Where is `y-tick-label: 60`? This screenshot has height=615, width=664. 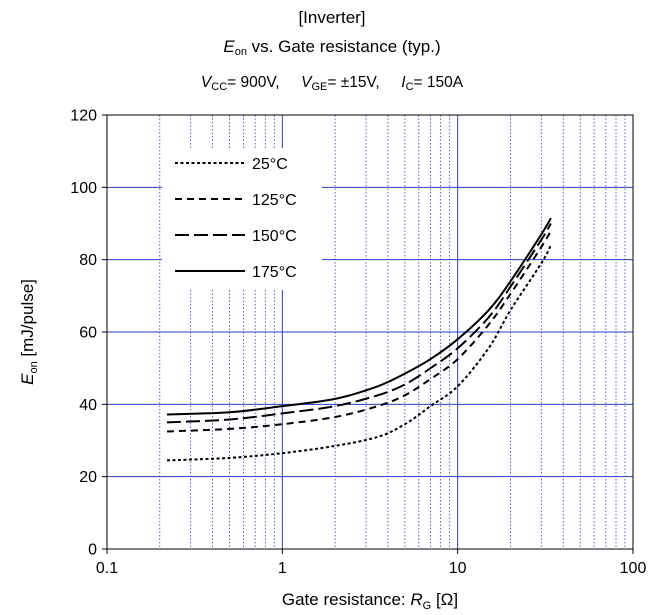 y-tick-label: 60 is located at coordinates (88, 333).